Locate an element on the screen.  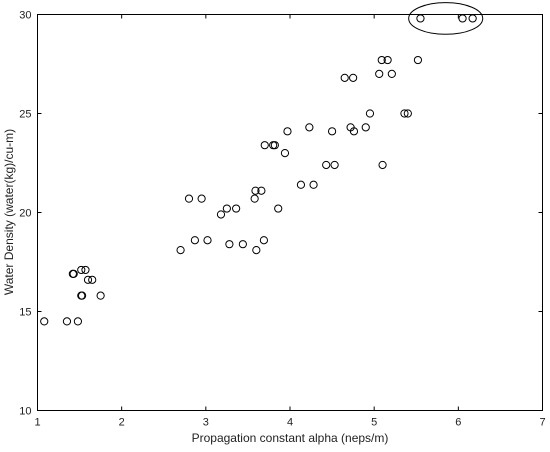
x-tick-label: 4 is located at coordinates (290, 423).